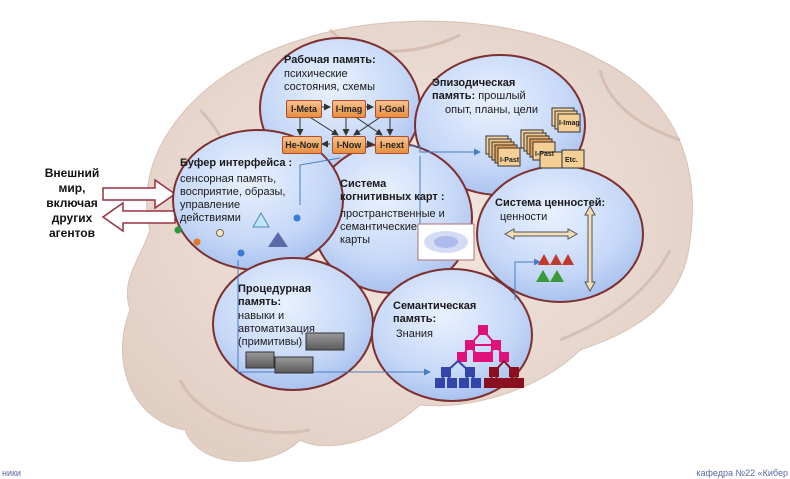  What do you see at coordinates (178, 230) in the screenshot?
I see `green-dot` at bounding box center [178, 230].